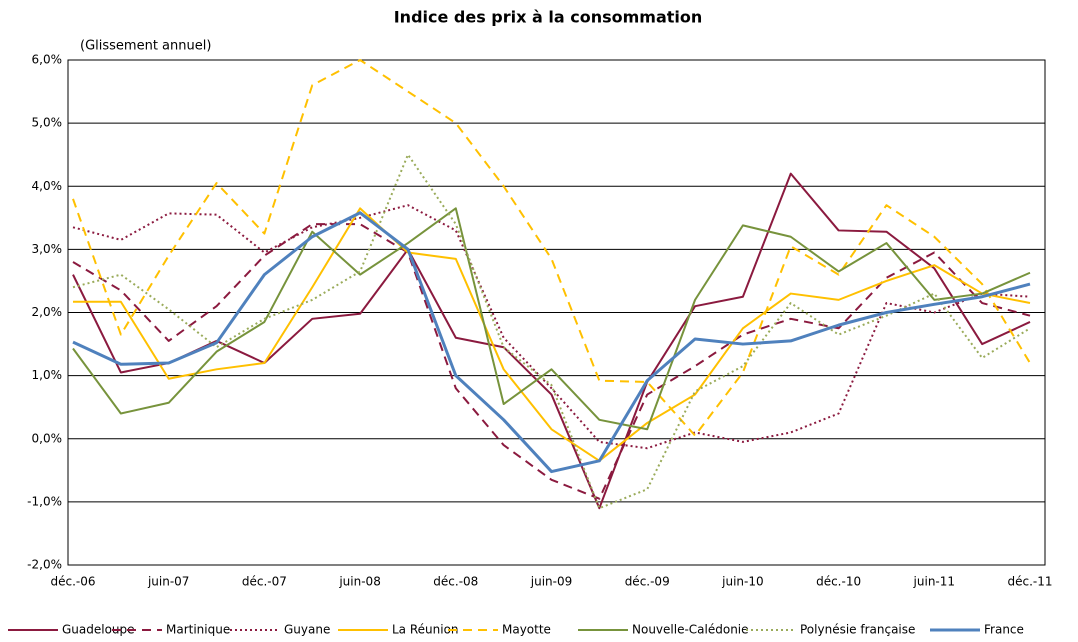  What do you see at coordinates (47, 123) in the screenshot?
I see `y-tick-label: 5,0%` at bounding box center [47, 123].